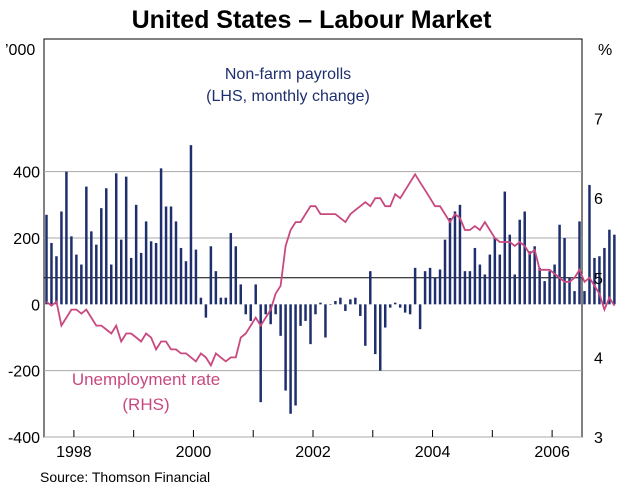 Image resolution: width=623 pixels, height=493 pixels. Describe the element at coordinates (598, 358) in the screenshot. I see `right-tick-label: 4` at that location.